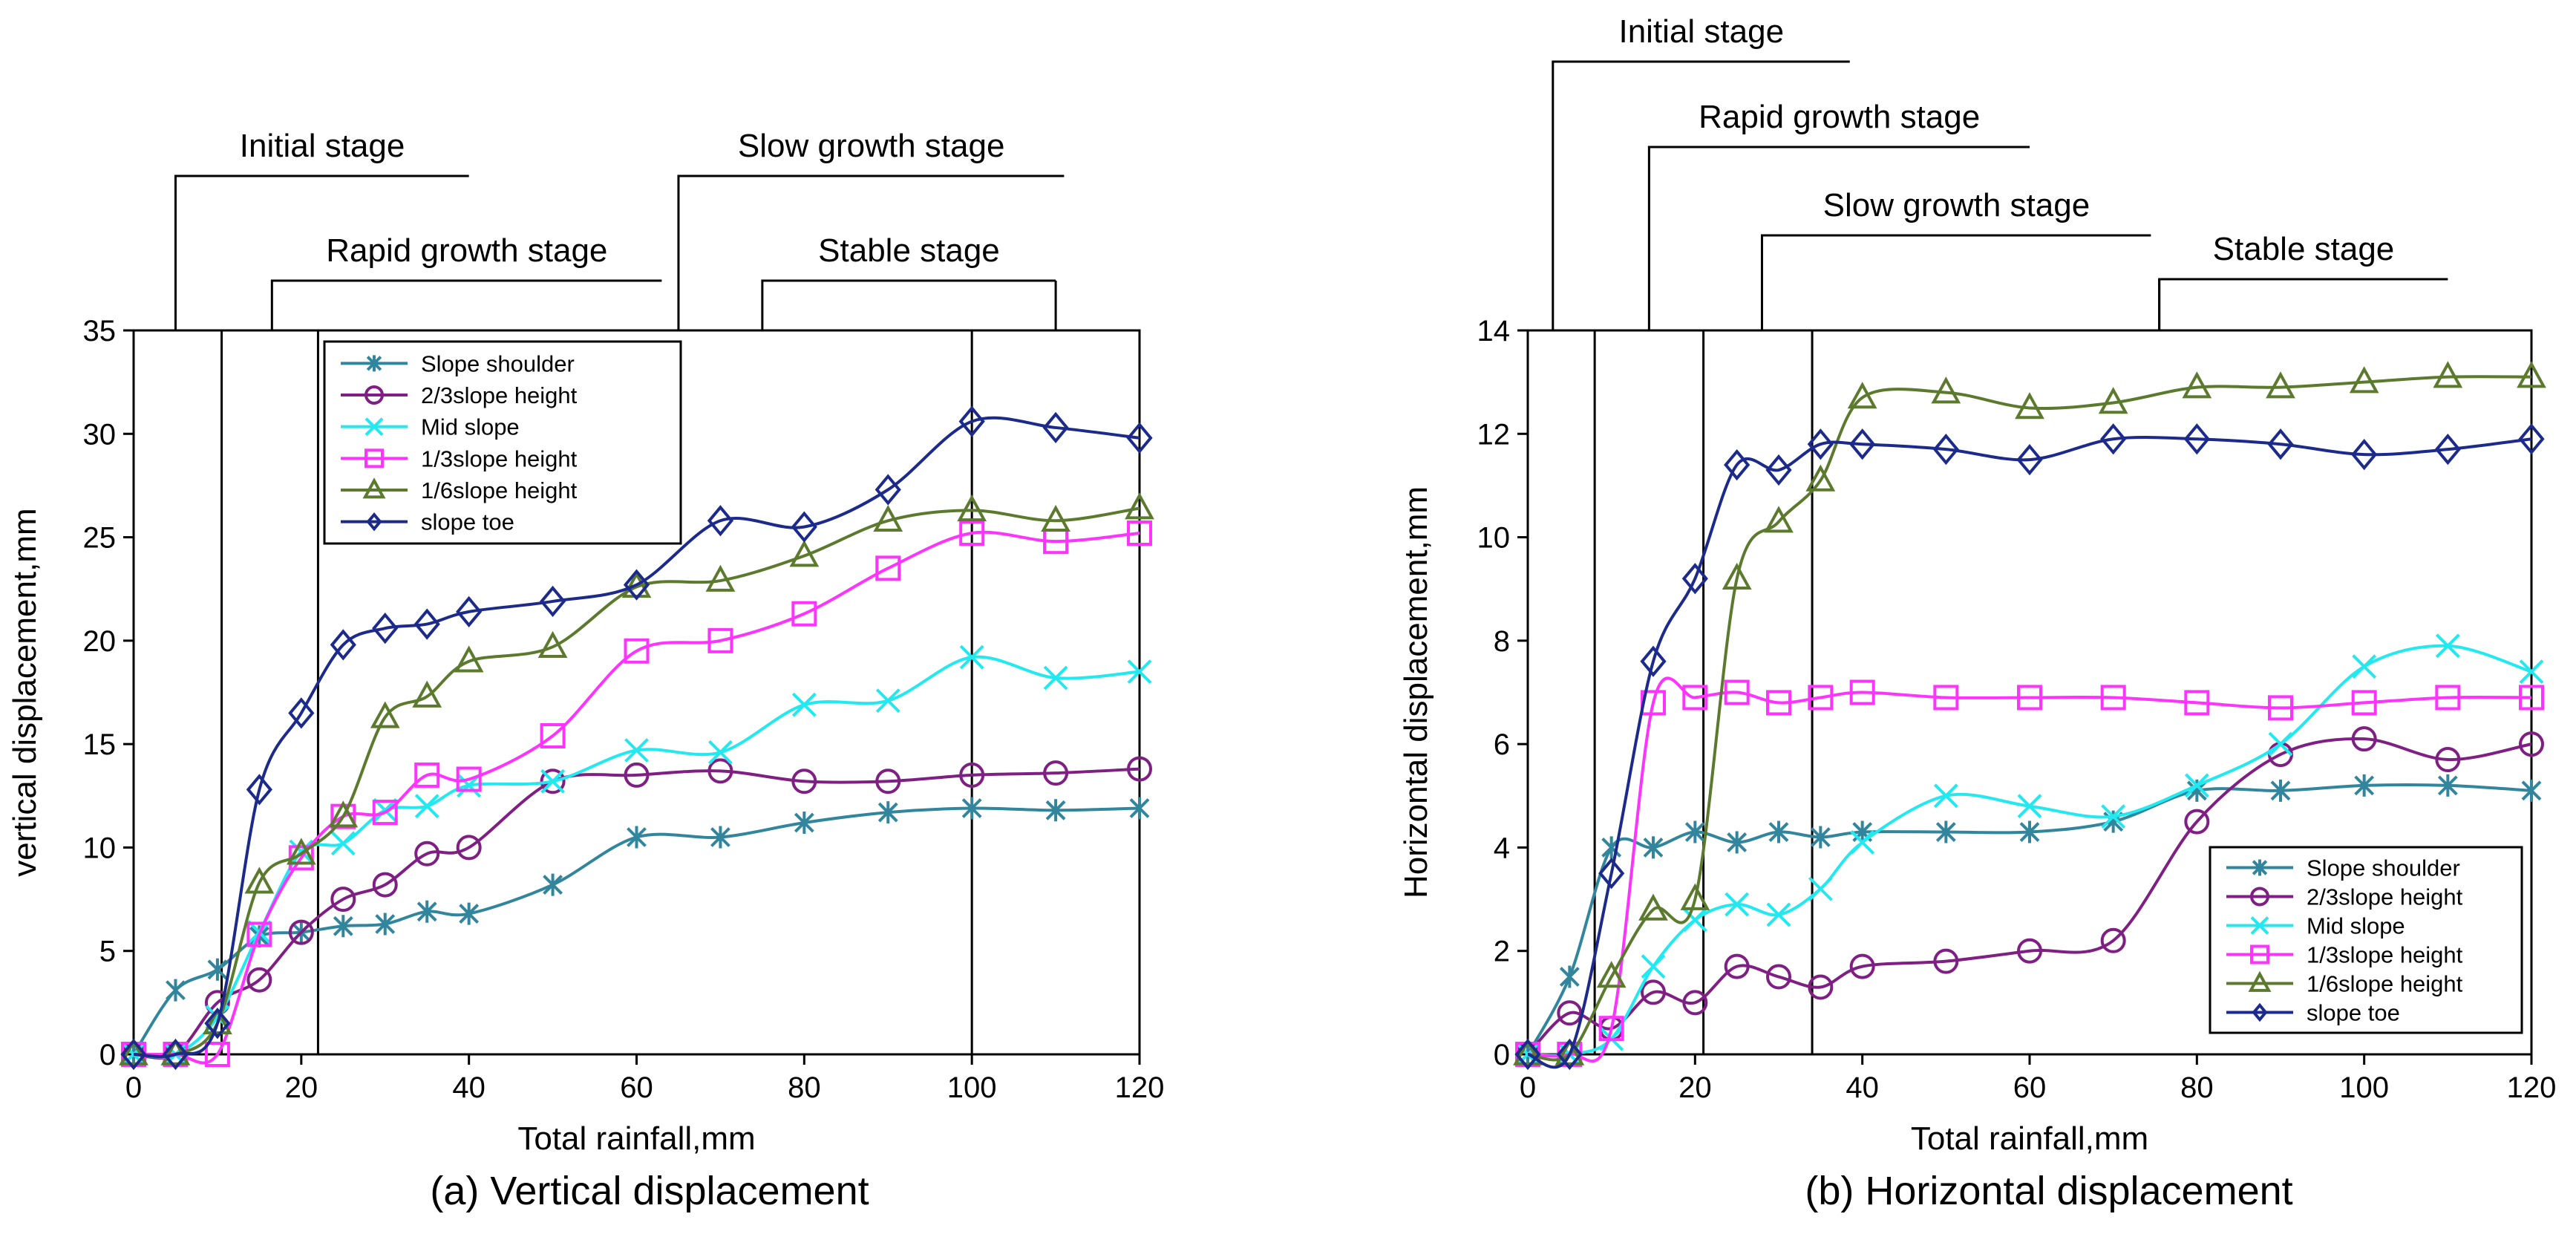 Image resolution: width=2576 pixels, height=1237 pixels. I want to click on stage-label: Rapid growth stage, so click(1840, 117).